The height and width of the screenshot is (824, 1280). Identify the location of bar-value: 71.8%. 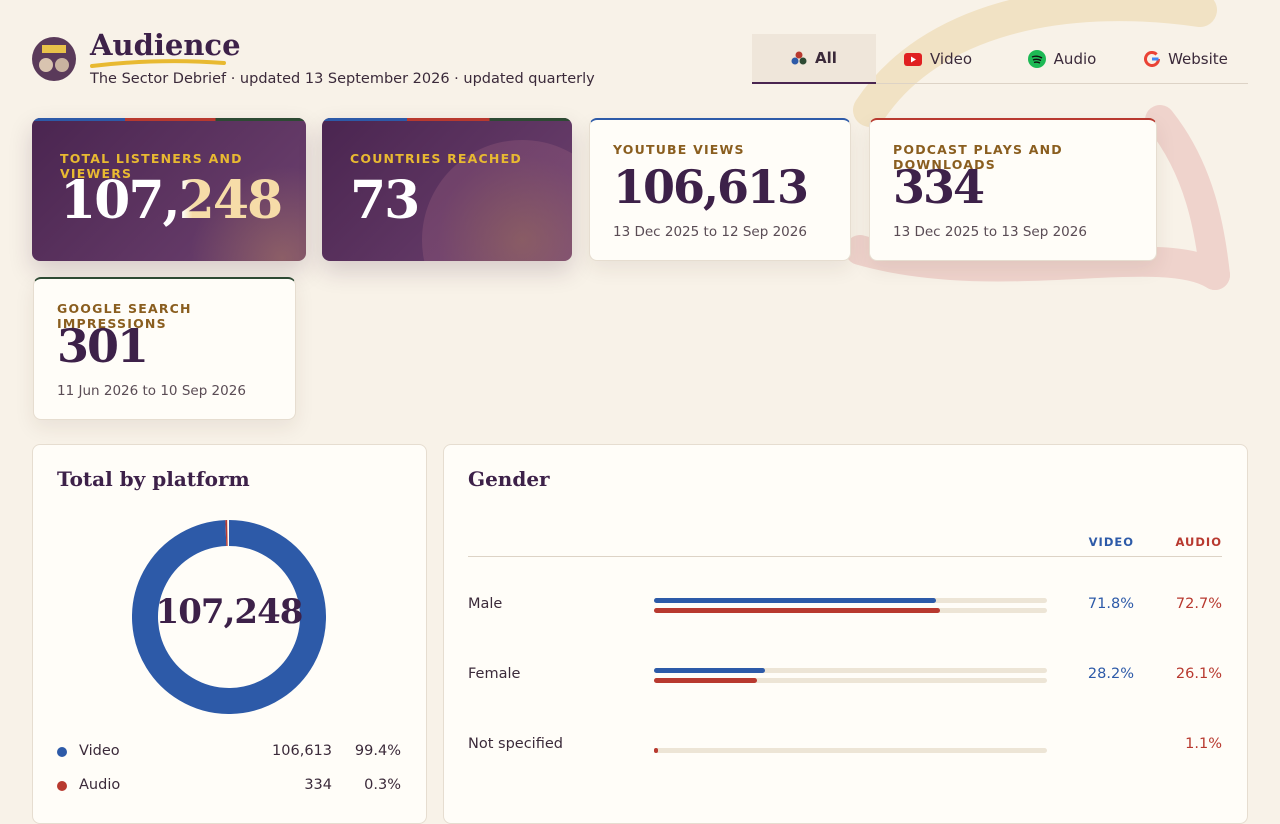
(1111, 604).